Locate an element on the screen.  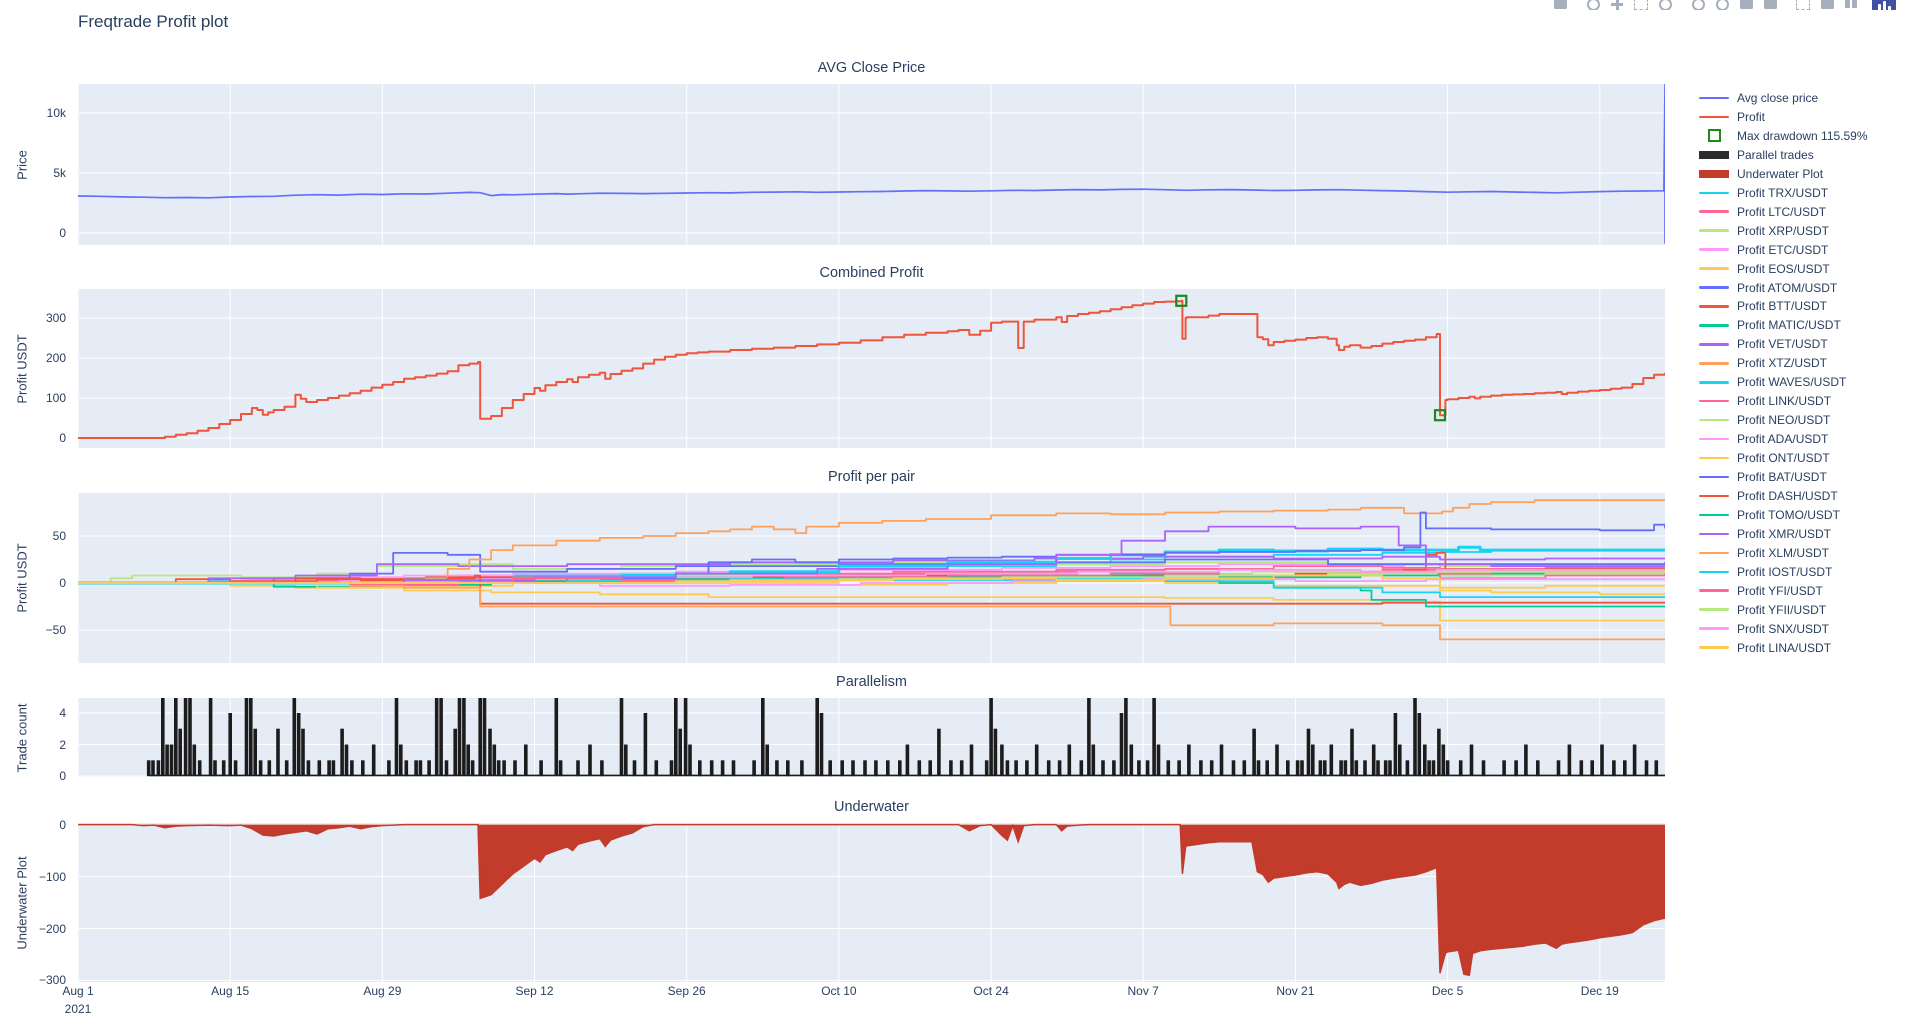
ytick-underwater-−100: −100 is located at coordinates (52, 876).